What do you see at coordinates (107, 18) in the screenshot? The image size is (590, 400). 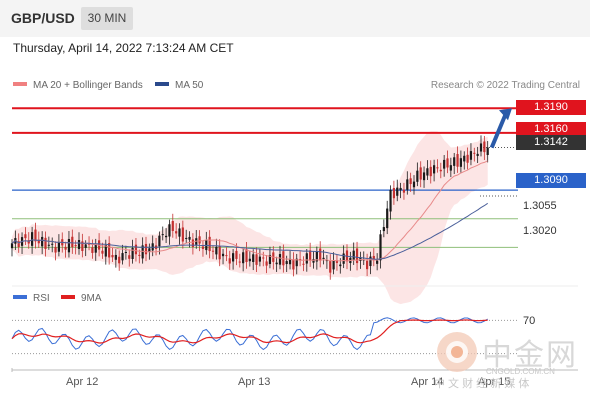 I see `timeframe-button: 30 MIN` at bounding box center [107, 18].